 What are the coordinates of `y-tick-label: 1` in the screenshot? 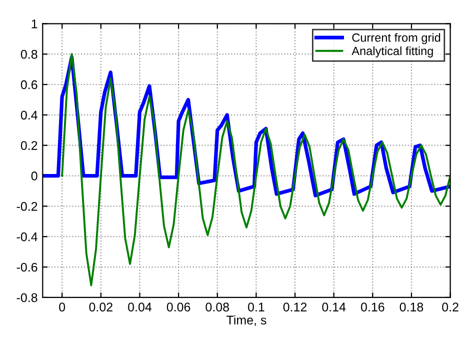 It's located at (35, 24).